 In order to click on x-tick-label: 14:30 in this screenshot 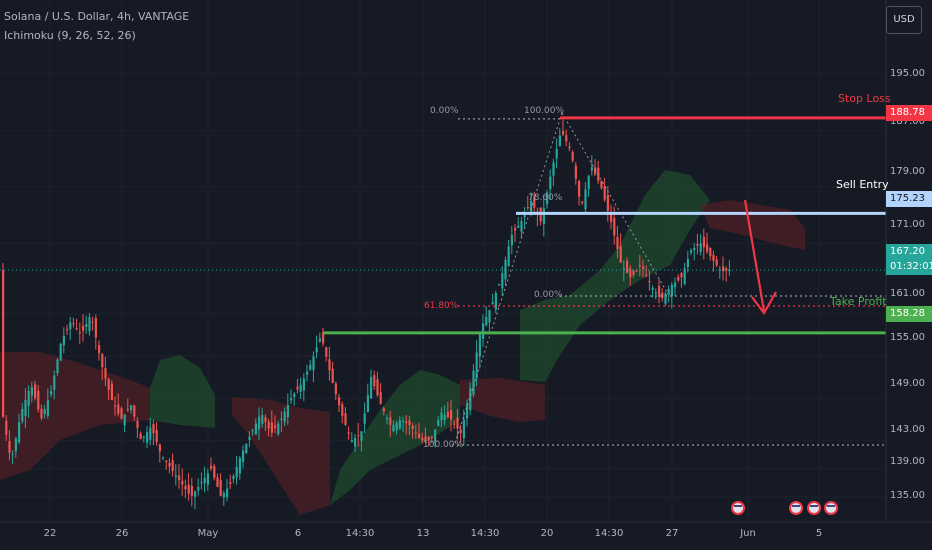, I will do `click(360, 533)`.